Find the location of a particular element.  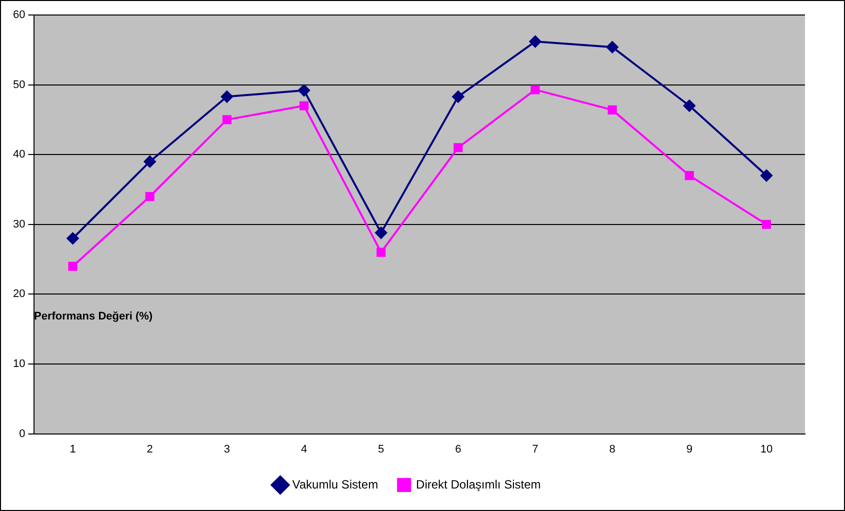

x-tick-label: 10 is located at coordinates (766, 449).